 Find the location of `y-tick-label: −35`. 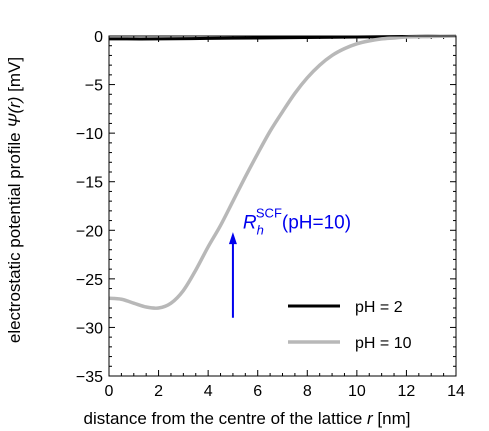

y-tick-label: −35 is located at coordinates (89, 377).